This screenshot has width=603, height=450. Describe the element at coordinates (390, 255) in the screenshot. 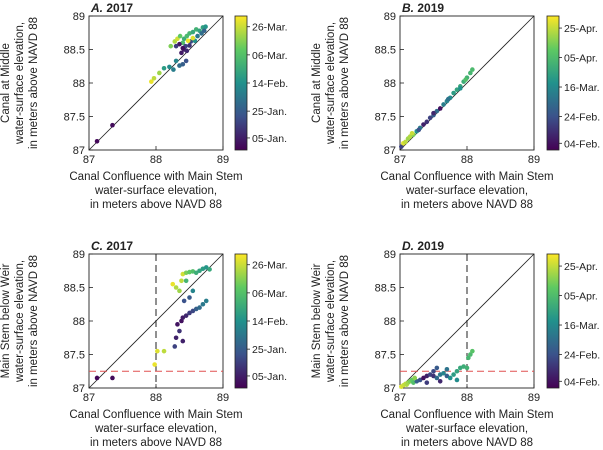

I see `y-tick-label: 89` at that location.